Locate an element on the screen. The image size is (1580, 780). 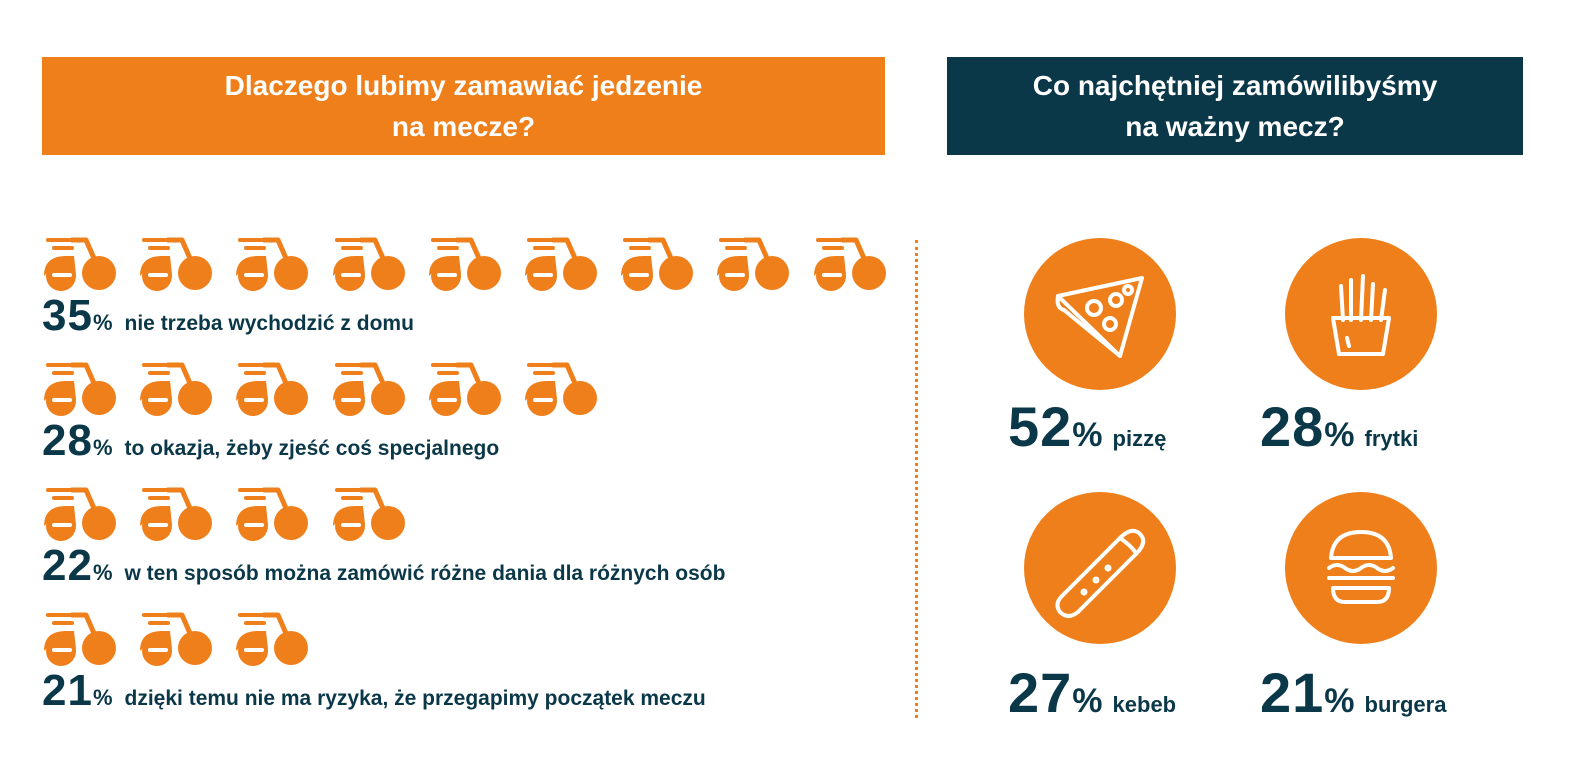
reason-label: to okazja, żeby zjeść coś specjalnego is located at coordinates (312, 448).